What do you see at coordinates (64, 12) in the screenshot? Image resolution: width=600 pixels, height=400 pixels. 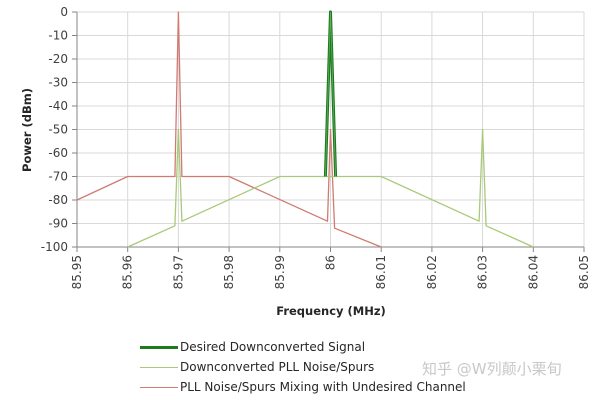 I see `y-tick-label: 0` at bounding box center [64, 12].